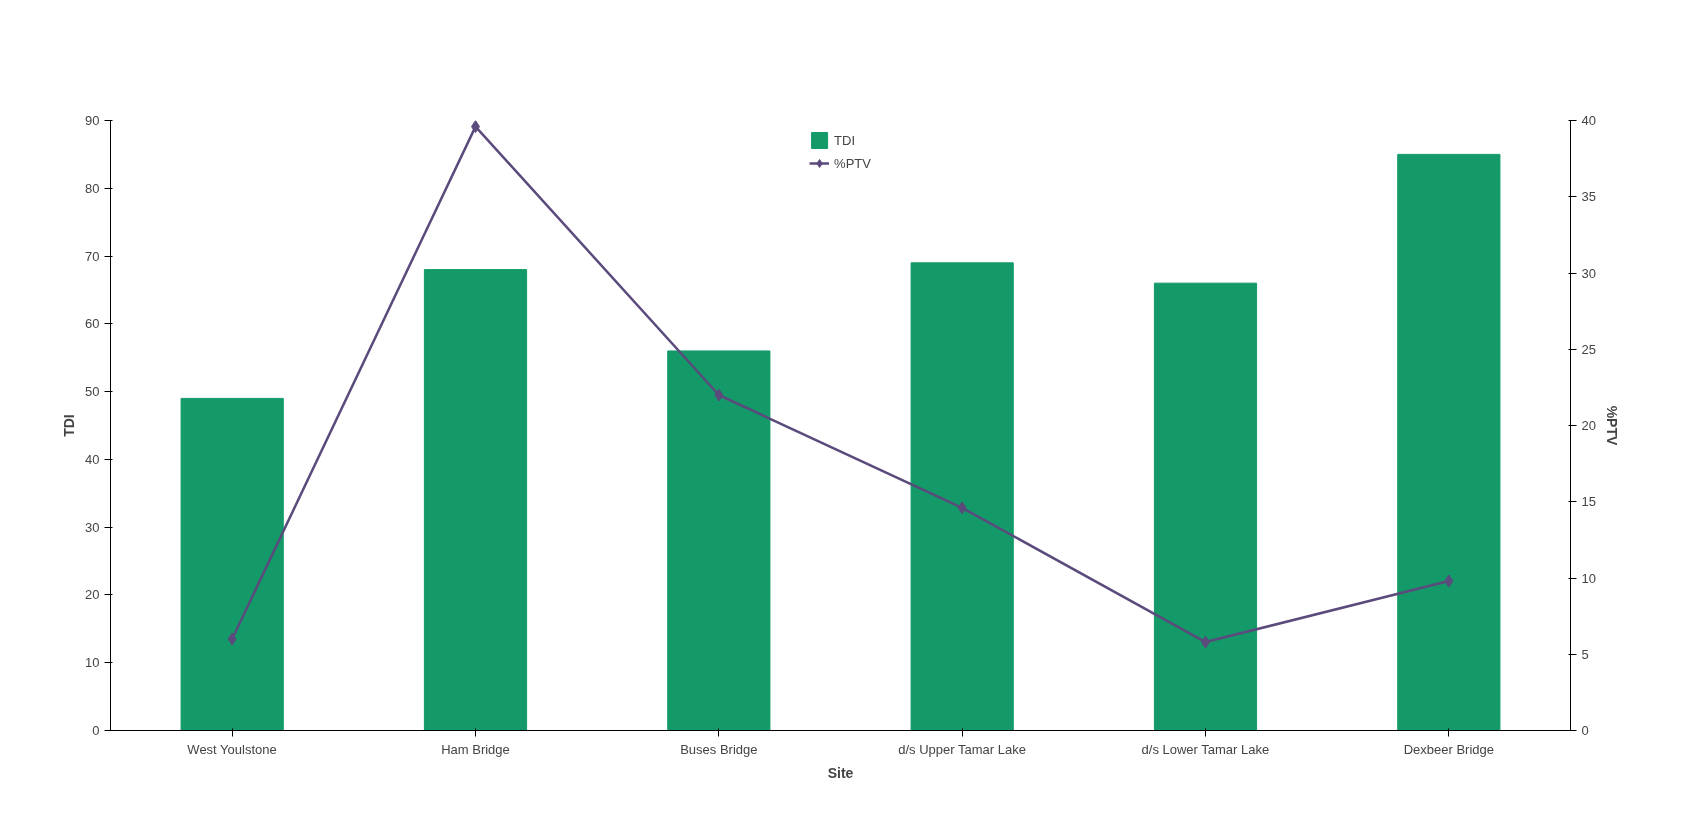 The height and width of the screenshot is (833, 1691). Describe the element at coordinates (1585, 654) in the screenshot. I see `y2-tick-label: 5` at that location.